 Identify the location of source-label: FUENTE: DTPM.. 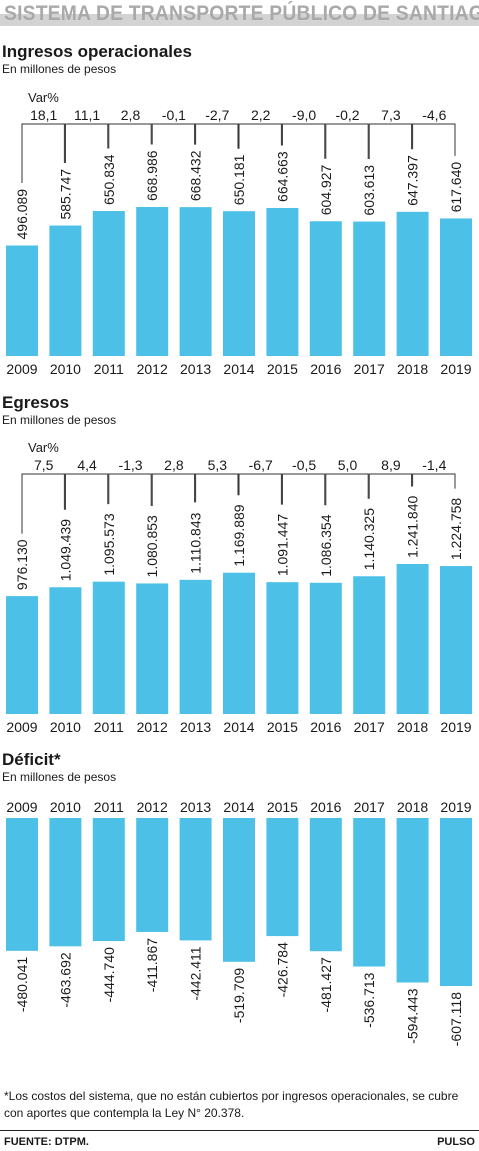
(46, 1142).